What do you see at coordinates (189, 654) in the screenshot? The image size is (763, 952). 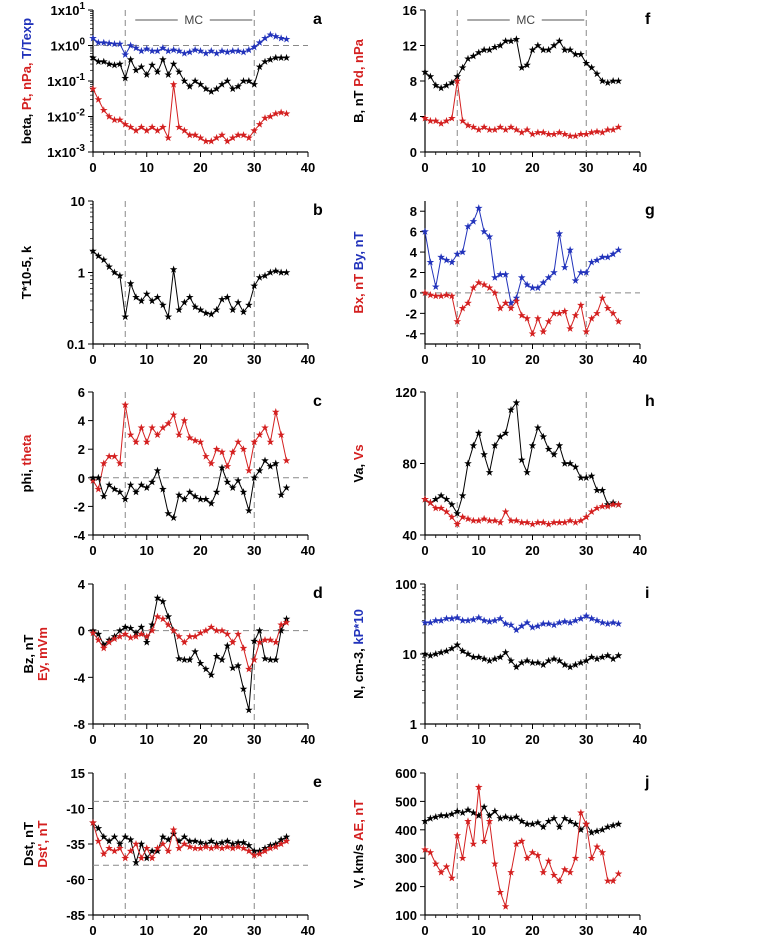 I see `series-line-bz` at bounding box center [189, 654].